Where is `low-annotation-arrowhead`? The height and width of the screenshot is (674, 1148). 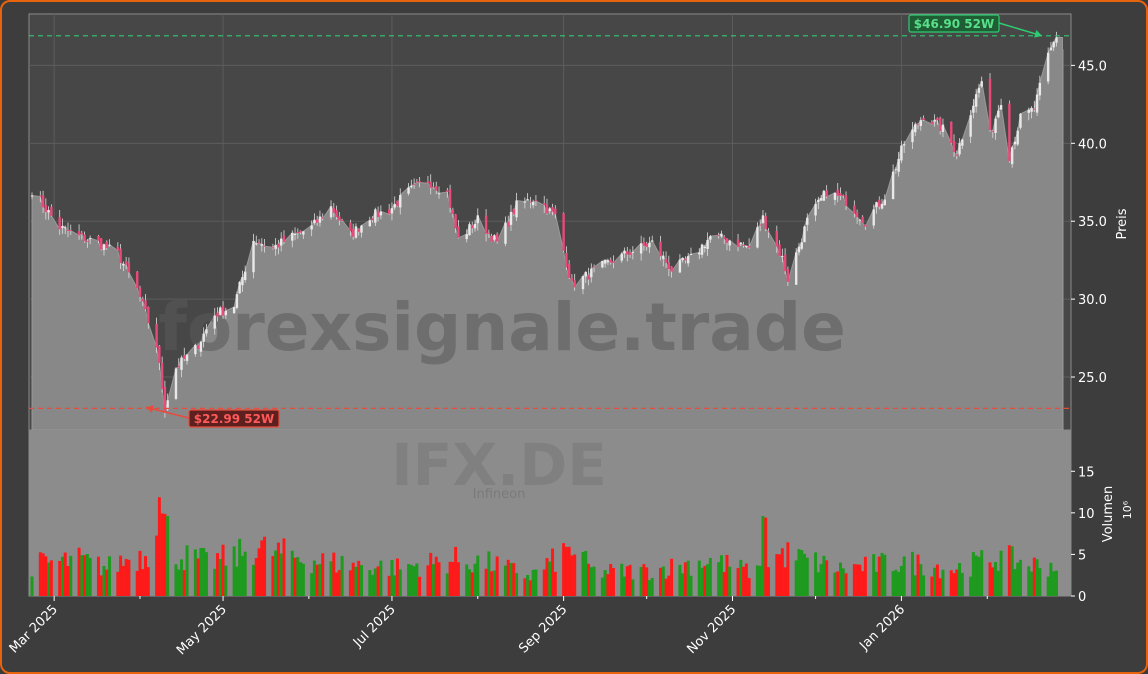 low-annotation-arrowhead is located at coordinates (150, 409).